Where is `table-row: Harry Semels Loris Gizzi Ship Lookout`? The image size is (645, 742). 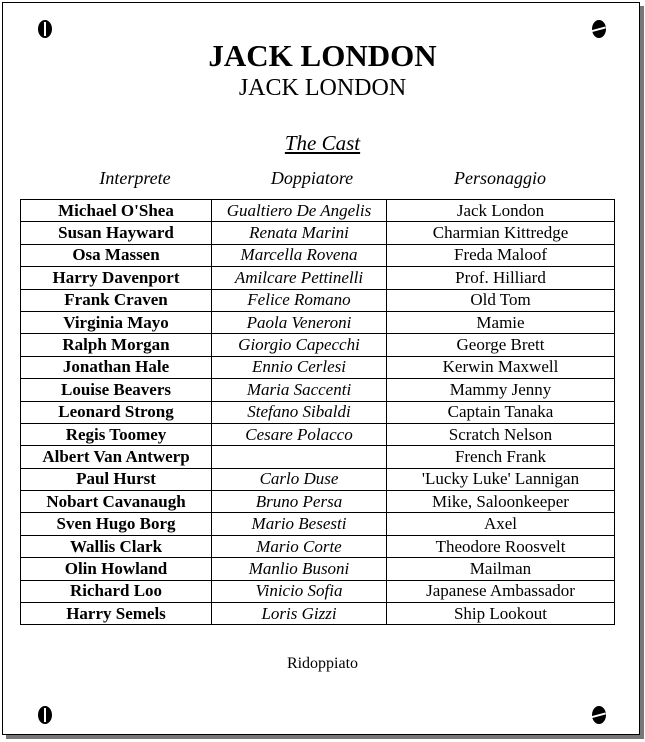
table-row: Harry Semels Loris Gizzi Ship Lookout is located at coordinates (317, 614).